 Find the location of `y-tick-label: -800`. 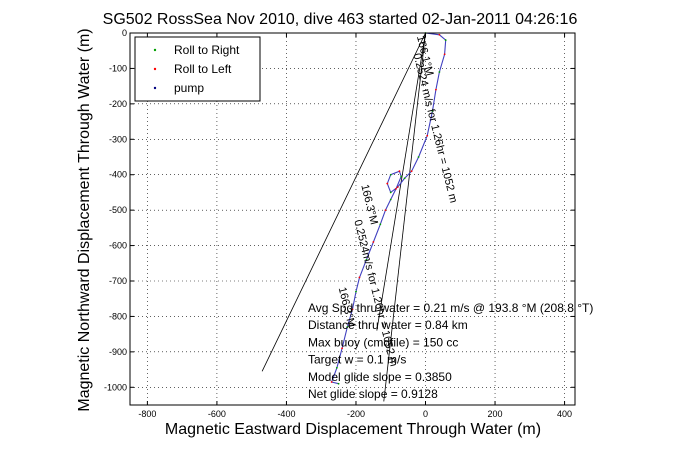

y-tick-label: -800 is located at coordinates (118, 316).